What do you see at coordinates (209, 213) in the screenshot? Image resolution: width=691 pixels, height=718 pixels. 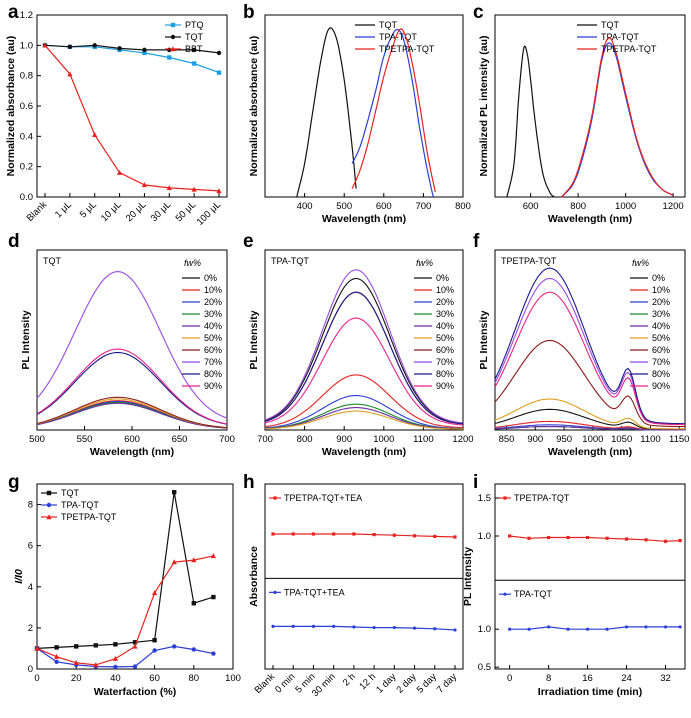 I see `panel-a-xtick-label: 100 μL` at bounding box center [209, 213].